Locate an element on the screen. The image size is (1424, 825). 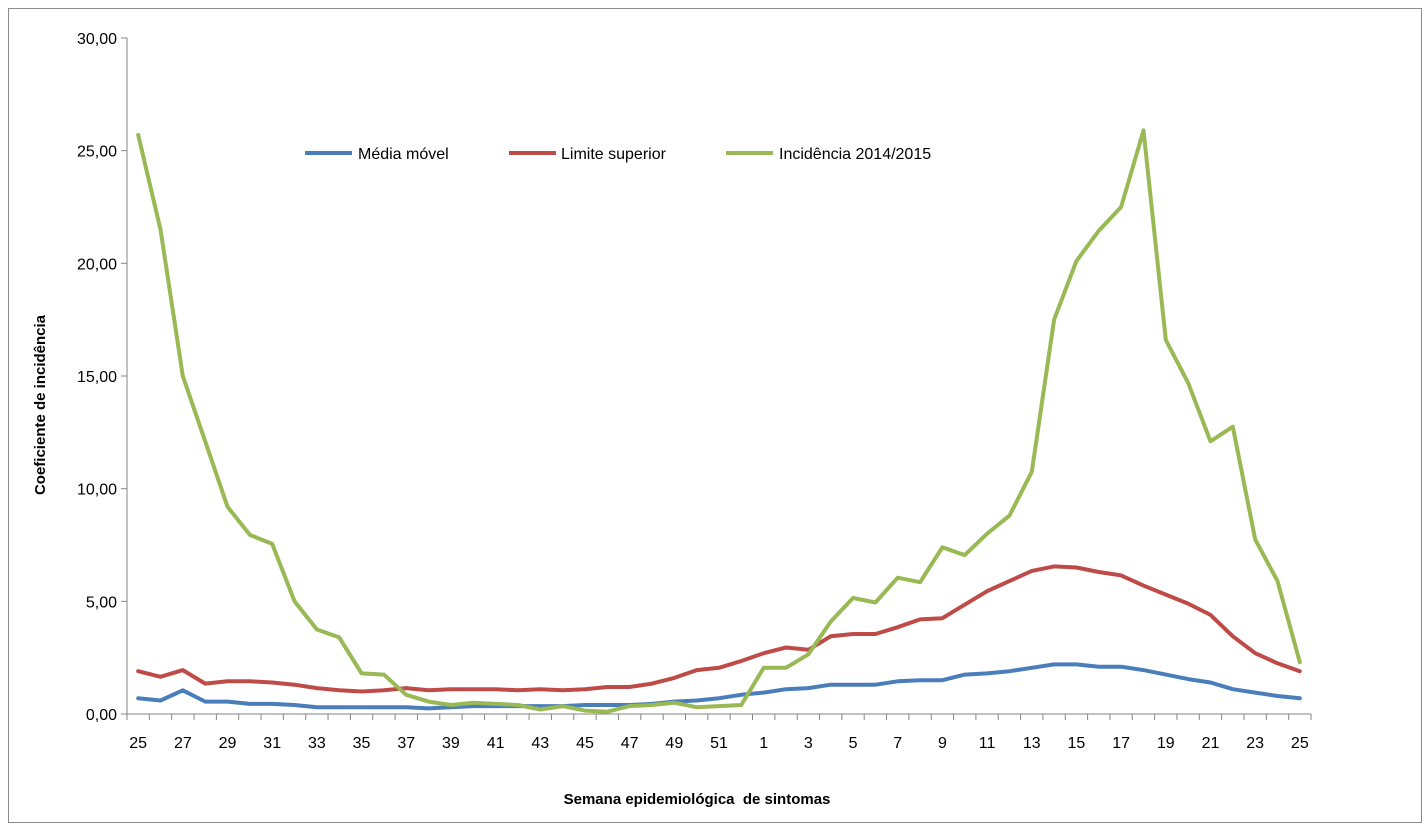
y-tick-label: 20,00 is located at coordinates (97, 264).